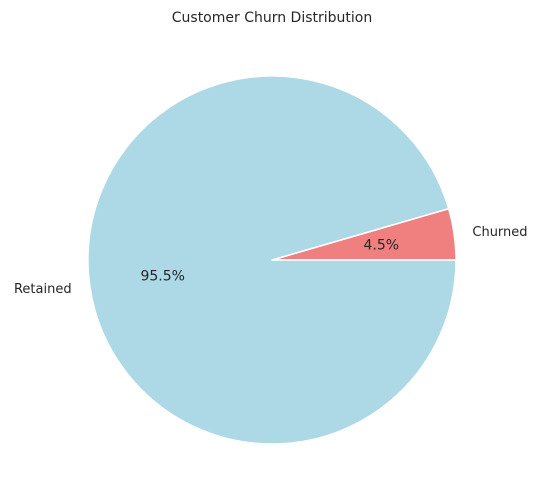 This screenshot has height=502, width=542. I want to click on slice-percent-retained: 95.5%, so click(162, 277).